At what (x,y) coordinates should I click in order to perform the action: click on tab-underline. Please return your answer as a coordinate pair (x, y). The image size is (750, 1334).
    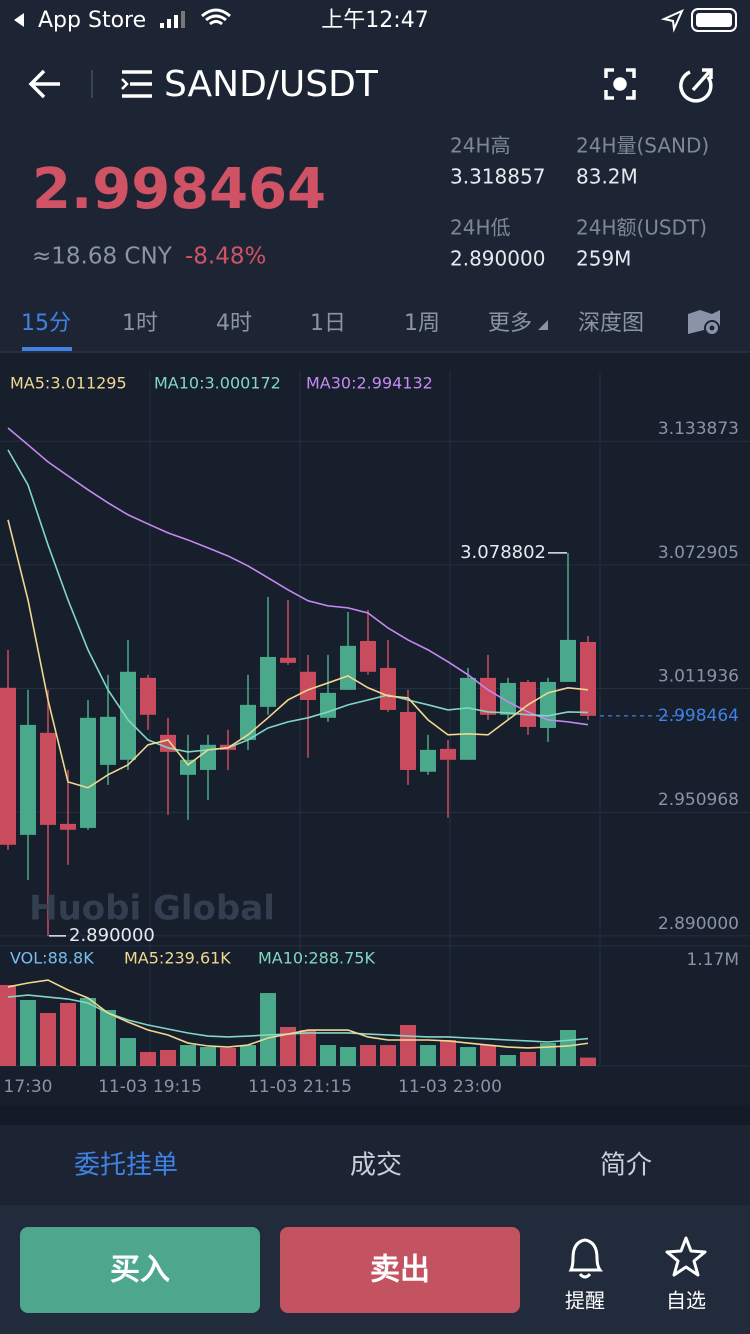
    Looking at the image, I should click on (47, 349).